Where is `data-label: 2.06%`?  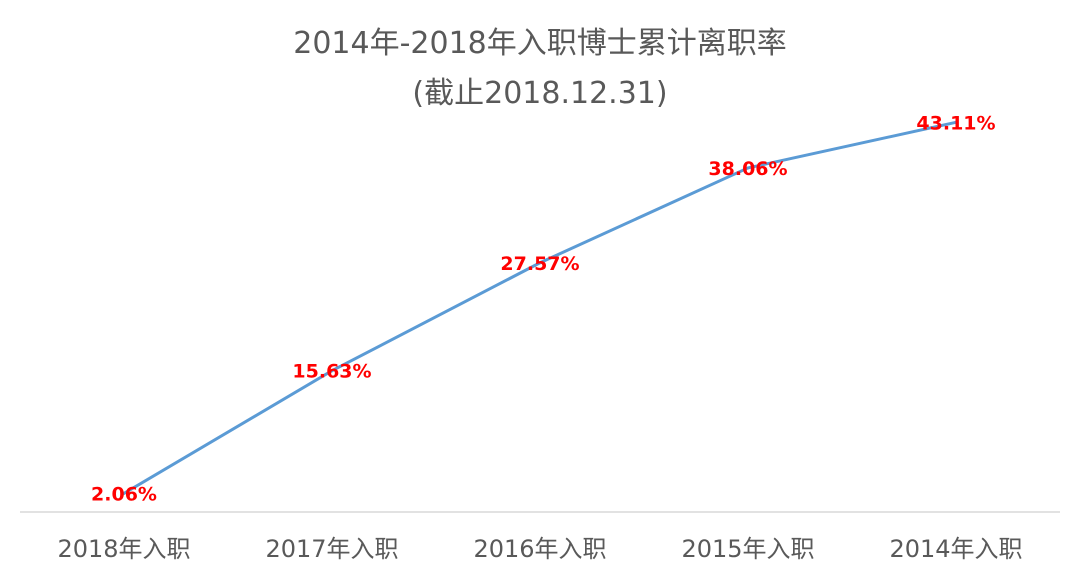
data-label: 2.06% is located at coordinates (124, 494).